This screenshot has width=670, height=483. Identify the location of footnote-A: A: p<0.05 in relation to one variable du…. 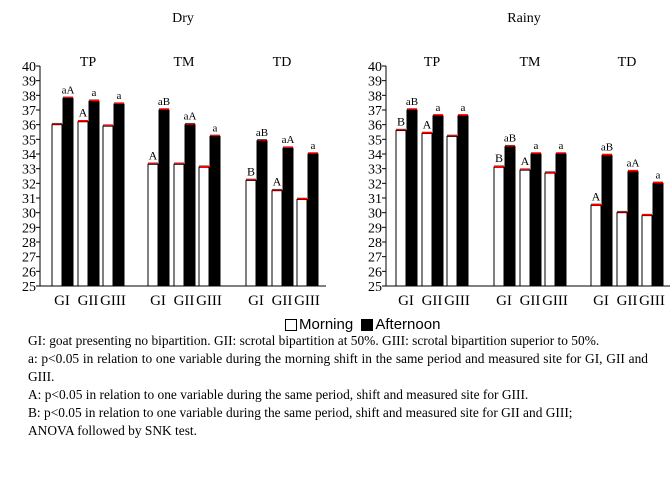
(278, 394).